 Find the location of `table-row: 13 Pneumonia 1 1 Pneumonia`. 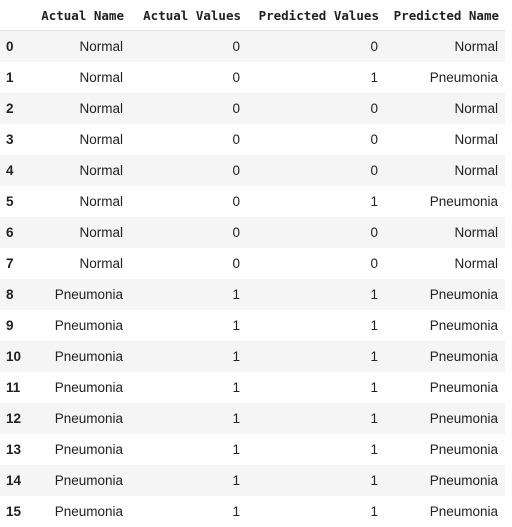

table-row: 13 Pneumonia 1 1 Pneumonia is located at coordinates (252, 449).